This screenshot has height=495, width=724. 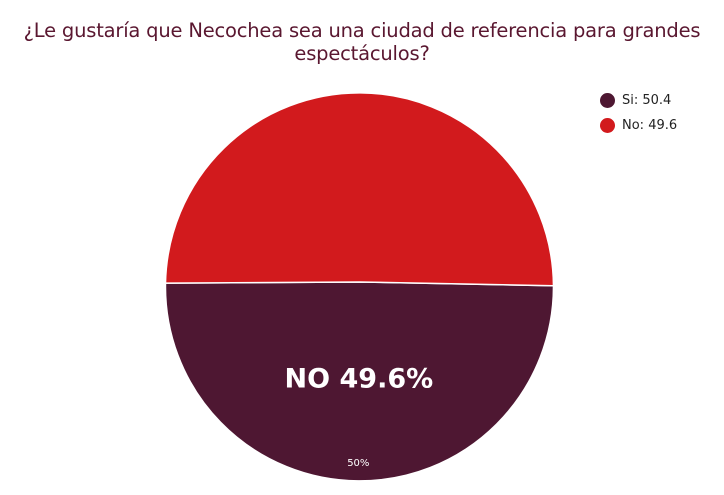 I want to click on chart-title-line-2: espectáculos?, so click(x=362, y=53).